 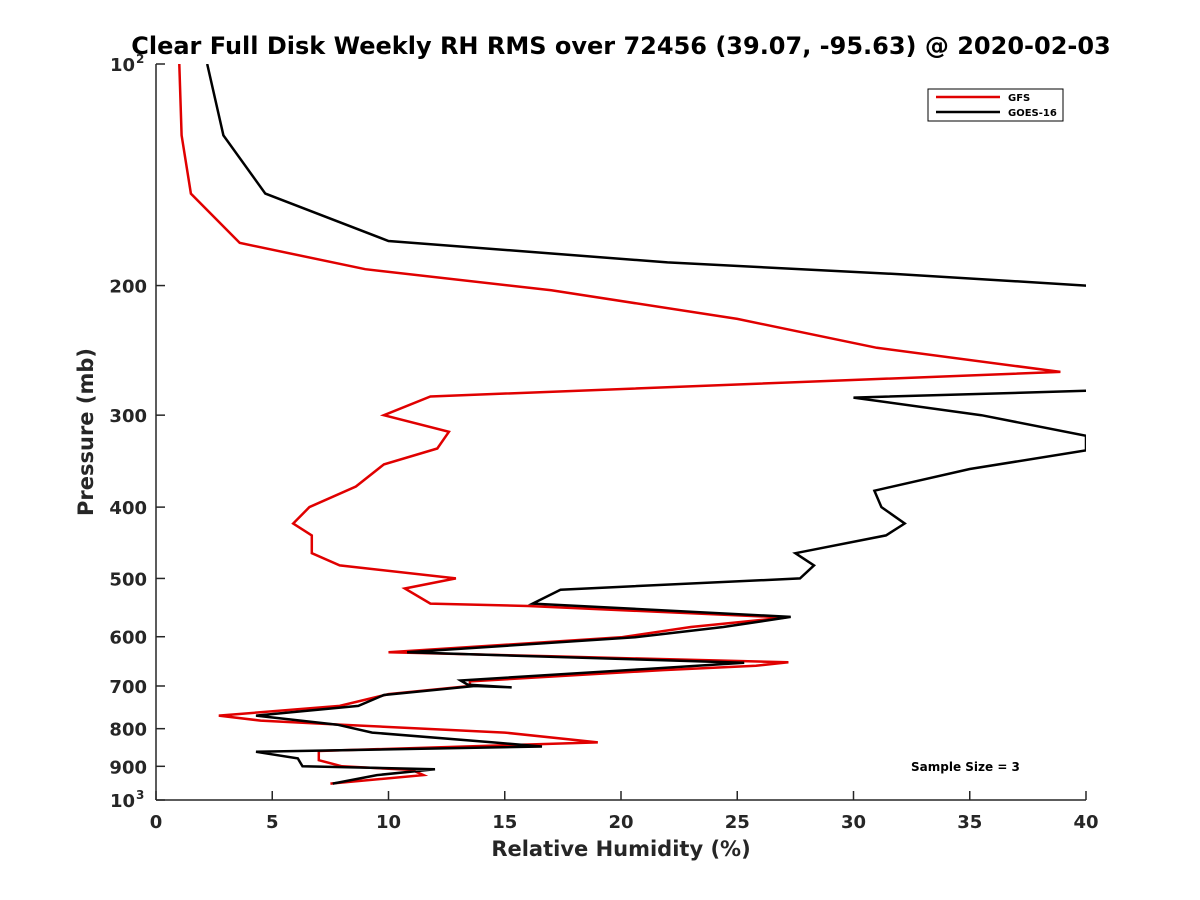 I want to click on x-ticks: 0 5 10 15 20 25 30 35 40, so click(x=624, y=812).